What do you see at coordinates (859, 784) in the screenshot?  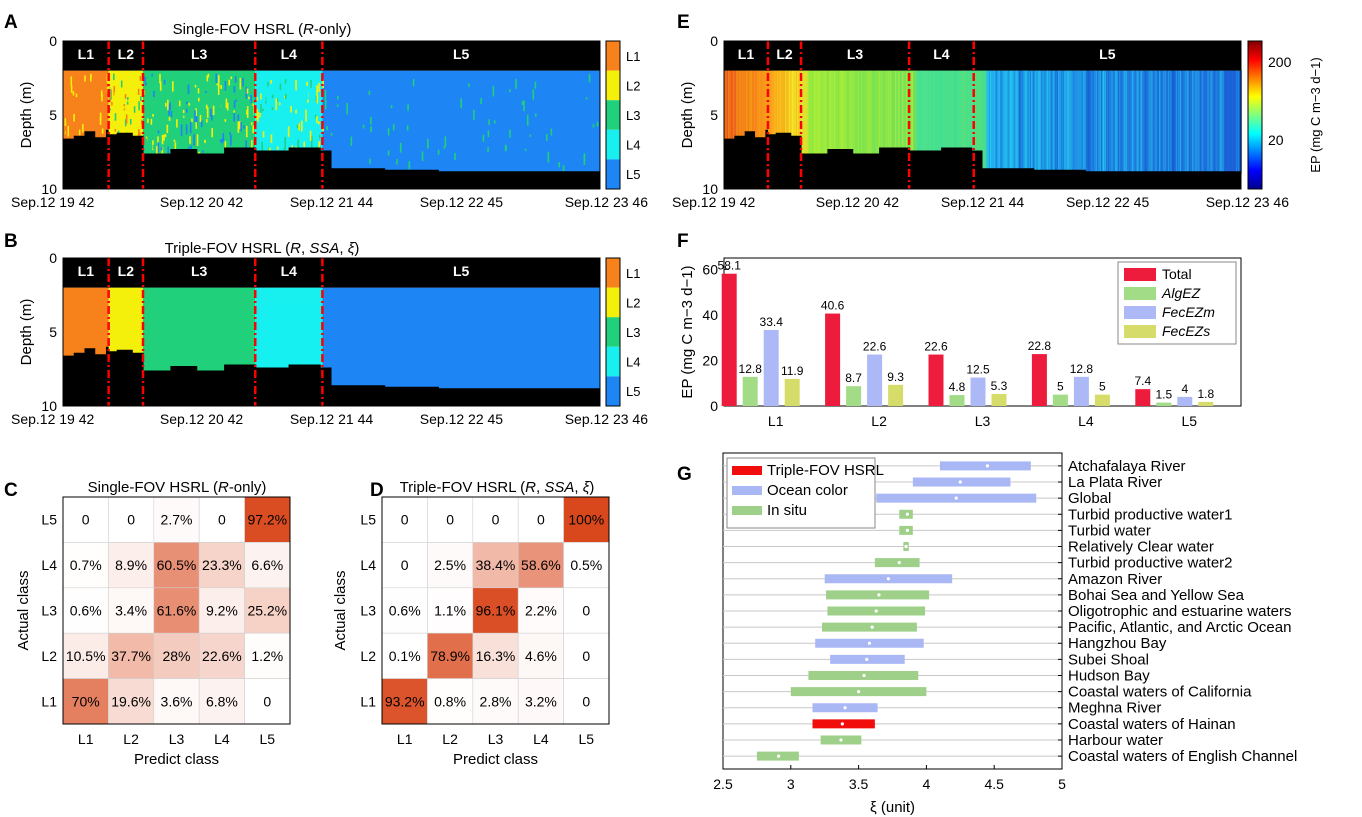 I see `x-tick-label: 3.5` at bounding box center [859, 784].